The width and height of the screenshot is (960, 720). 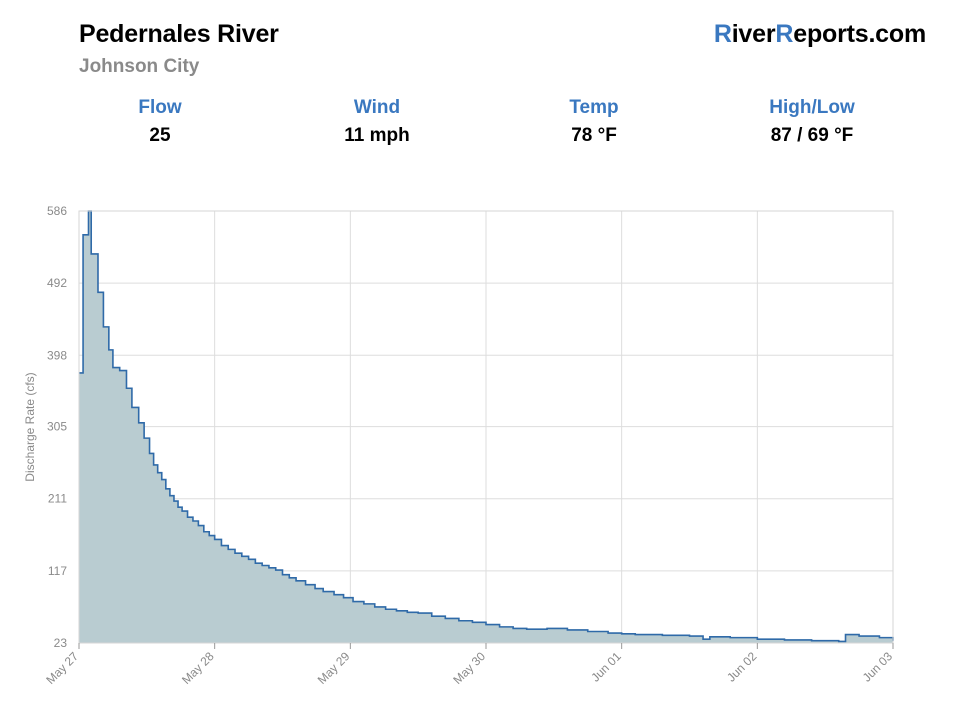 I want to click on x-tick-label: May 29, so click(x=334, y=668).